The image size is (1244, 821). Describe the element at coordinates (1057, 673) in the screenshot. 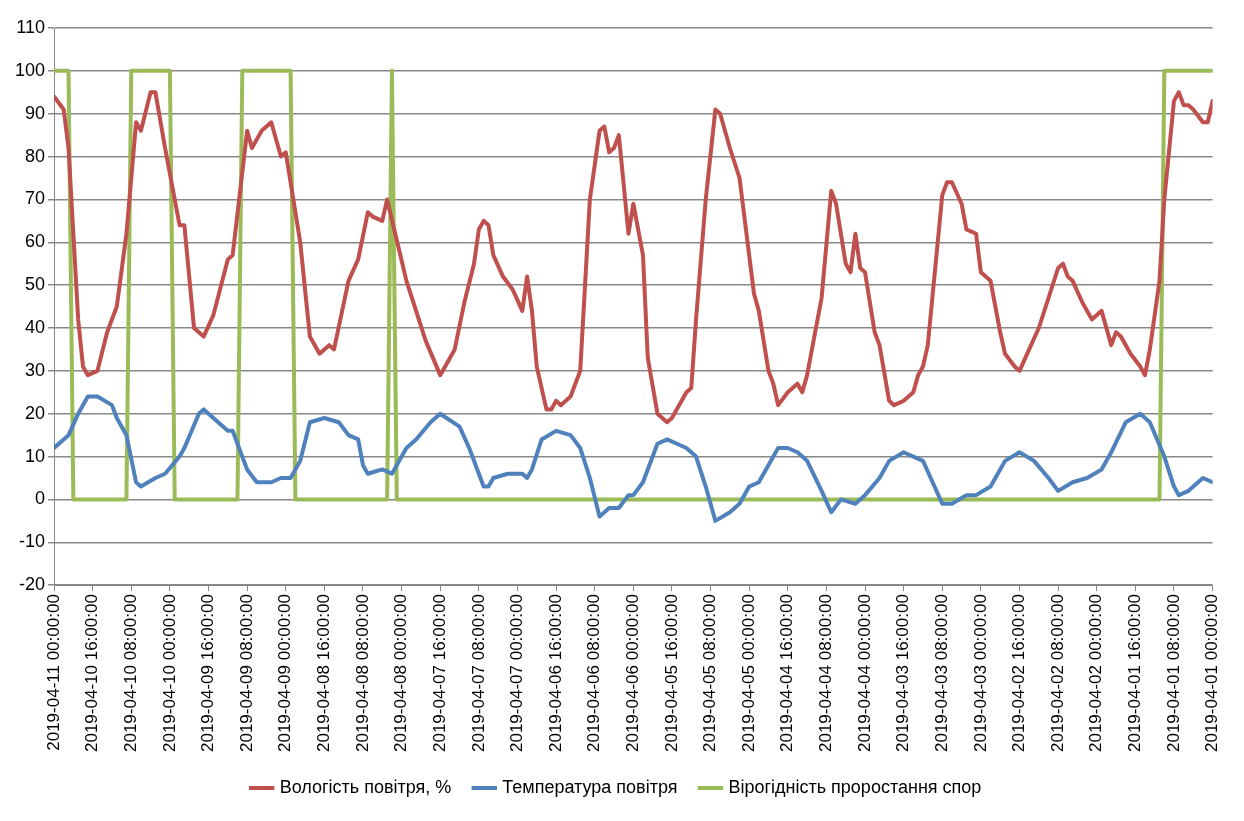

I see `x-tick-label: 2019-04-02 08:00:00` at that location.